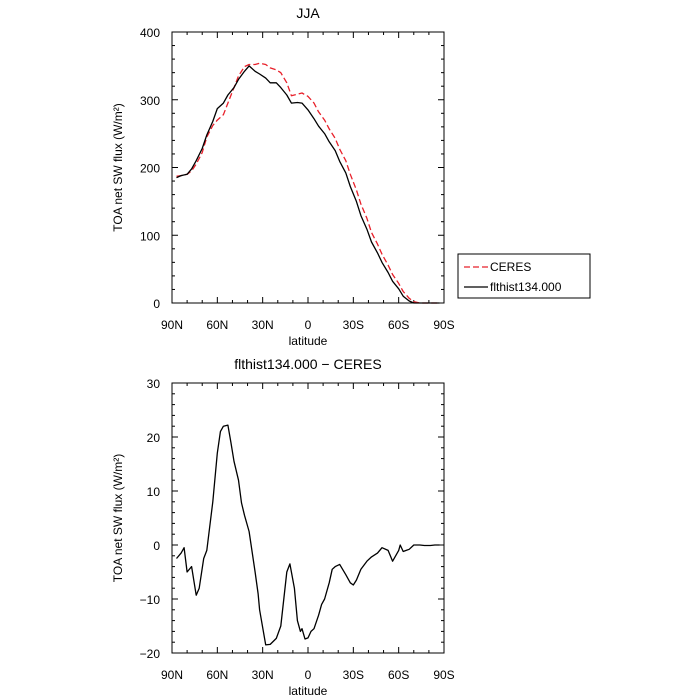 This screenshot has width=700, height=700. Describe the element at coordinates (150, 33) in the screenshot. I see `panel1-y-tick-label: 400` at that location.